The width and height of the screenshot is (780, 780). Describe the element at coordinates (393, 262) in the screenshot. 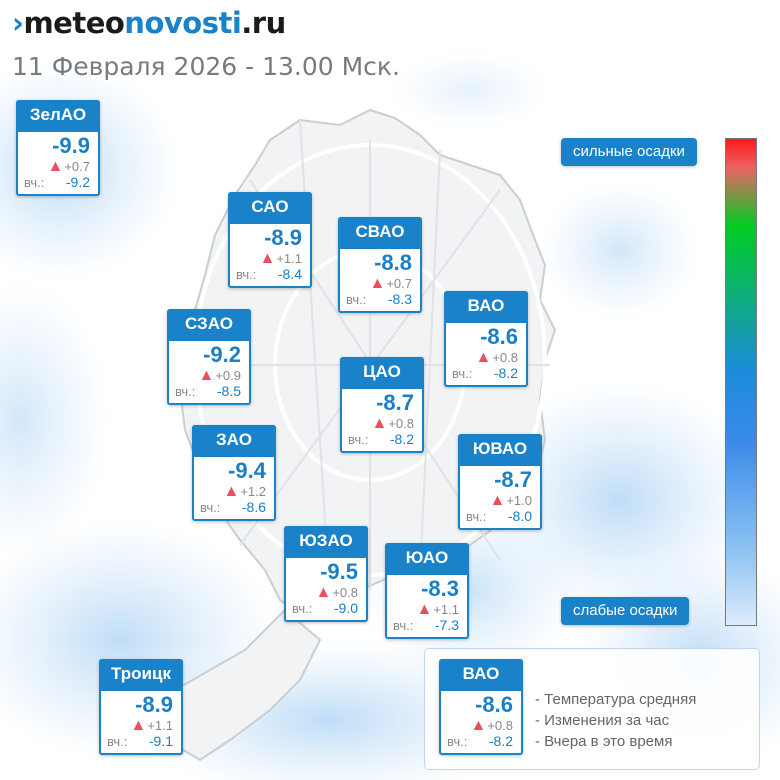

I see `district-temperature: -8.8` at that location.